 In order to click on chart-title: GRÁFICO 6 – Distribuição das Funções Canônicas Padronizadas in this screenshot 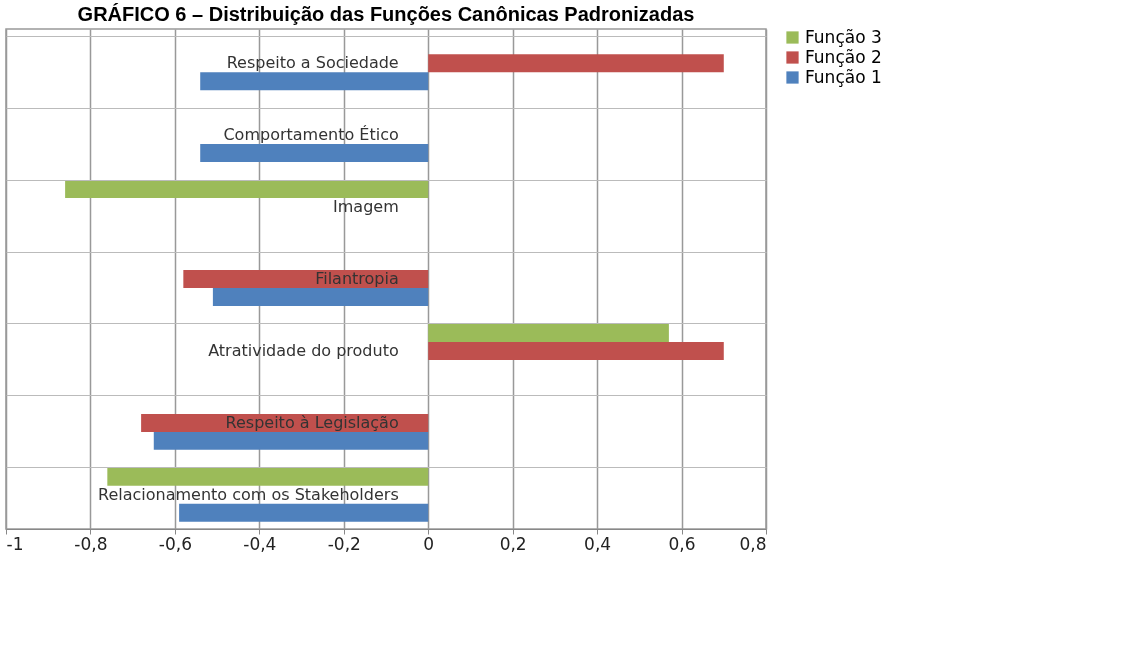, I will do `click(386, 14)`.